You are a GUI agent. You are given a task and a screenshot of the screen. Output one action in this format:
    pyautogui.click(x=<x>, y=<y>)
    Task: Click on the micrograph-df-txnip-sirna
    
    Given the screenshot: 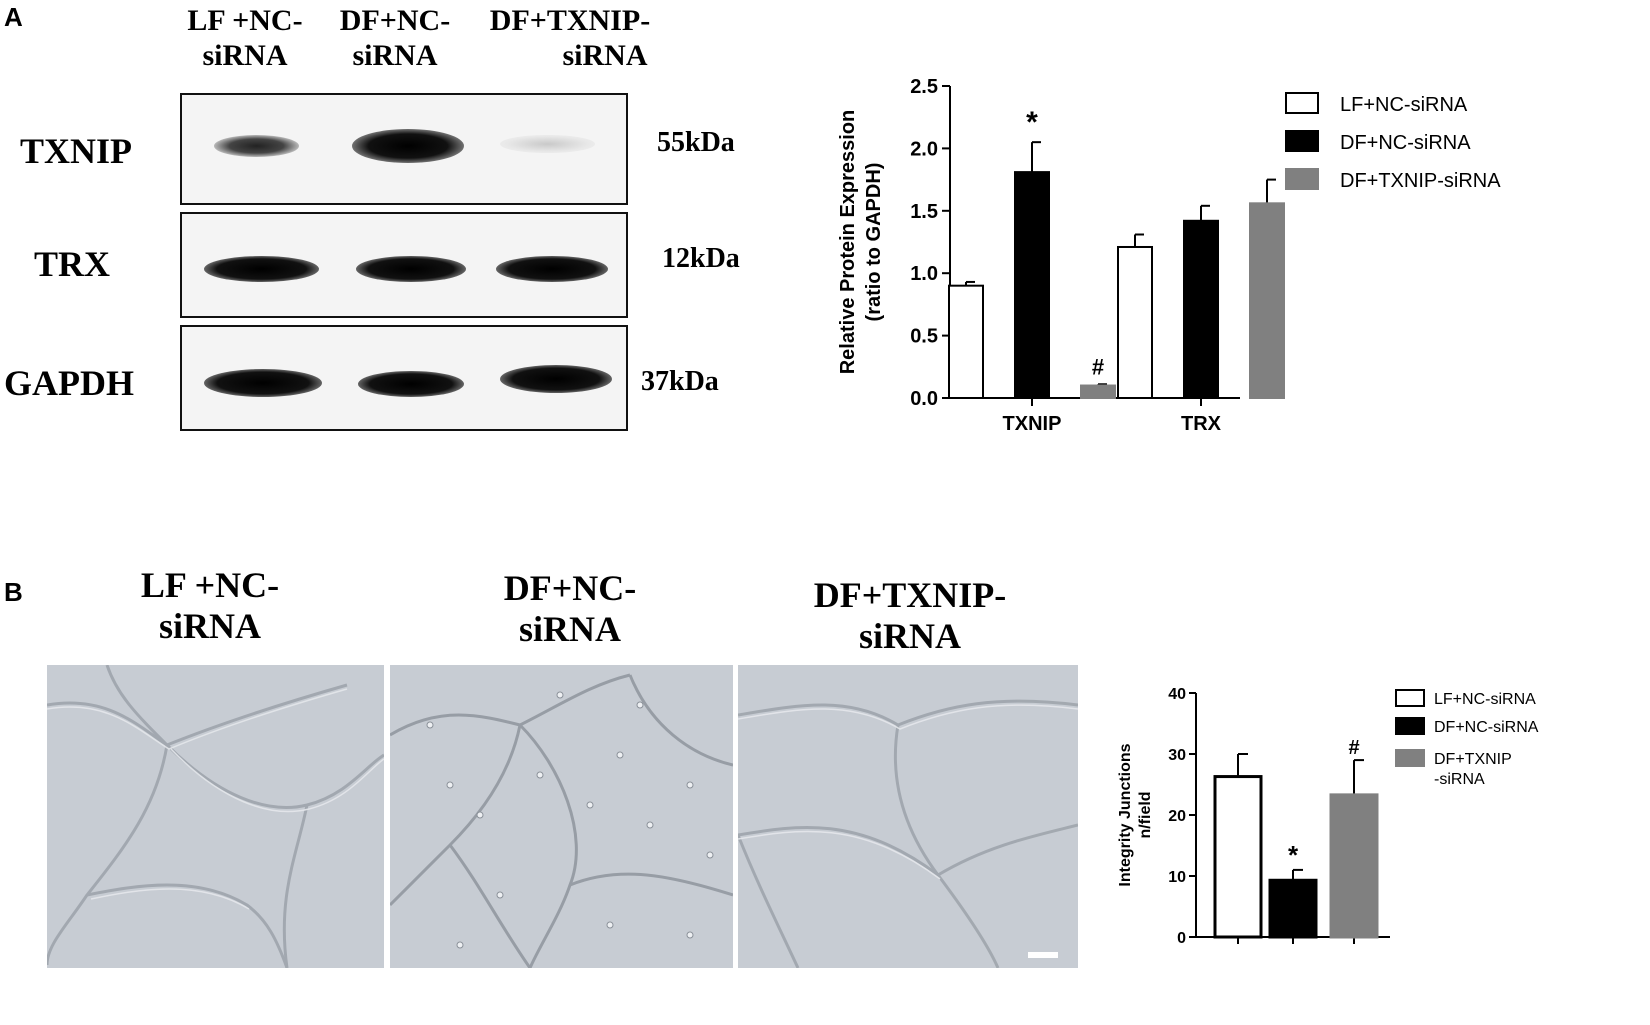 What is the action you would take?
    pyautogui.click(x=908, y=816)
    